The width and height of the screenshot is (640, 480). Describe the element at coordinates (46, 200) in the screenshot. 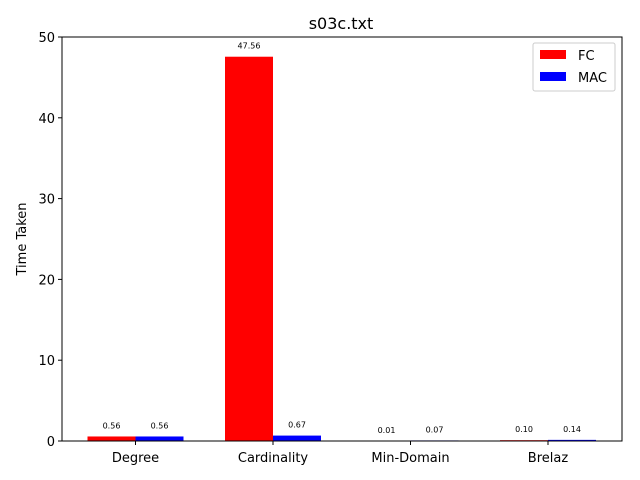

I see `y-tick-label: 30` at that location.